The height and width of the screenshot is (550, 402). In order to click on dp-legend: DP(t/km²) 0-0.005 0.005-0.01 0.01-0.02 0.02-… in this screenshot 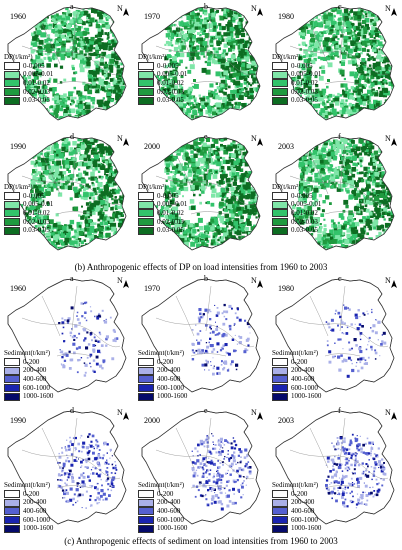, I will do `click(296, 79)`.